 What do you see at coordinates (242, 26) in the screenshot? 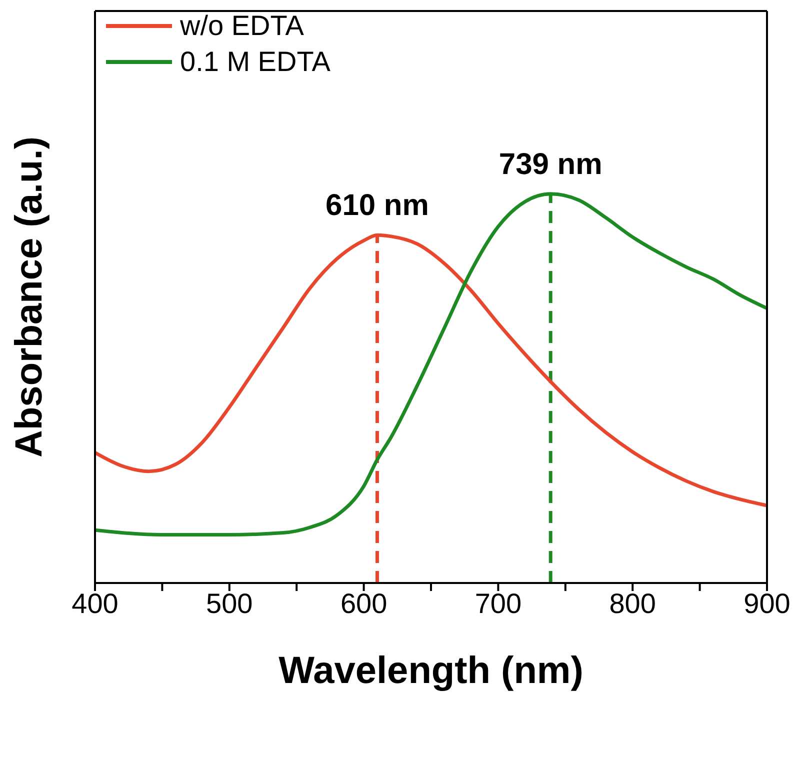
I see `legend-label: w/o EDTA` at bounding box center [242, 26].